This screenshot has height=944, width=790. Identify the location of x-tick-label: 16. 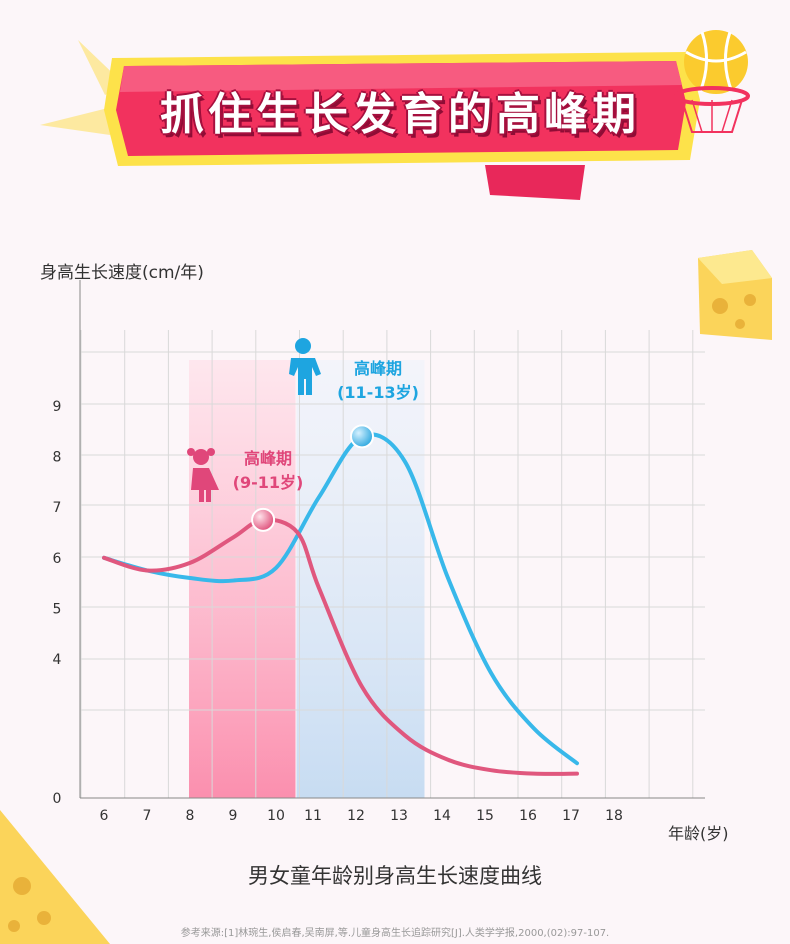
(528, 816).